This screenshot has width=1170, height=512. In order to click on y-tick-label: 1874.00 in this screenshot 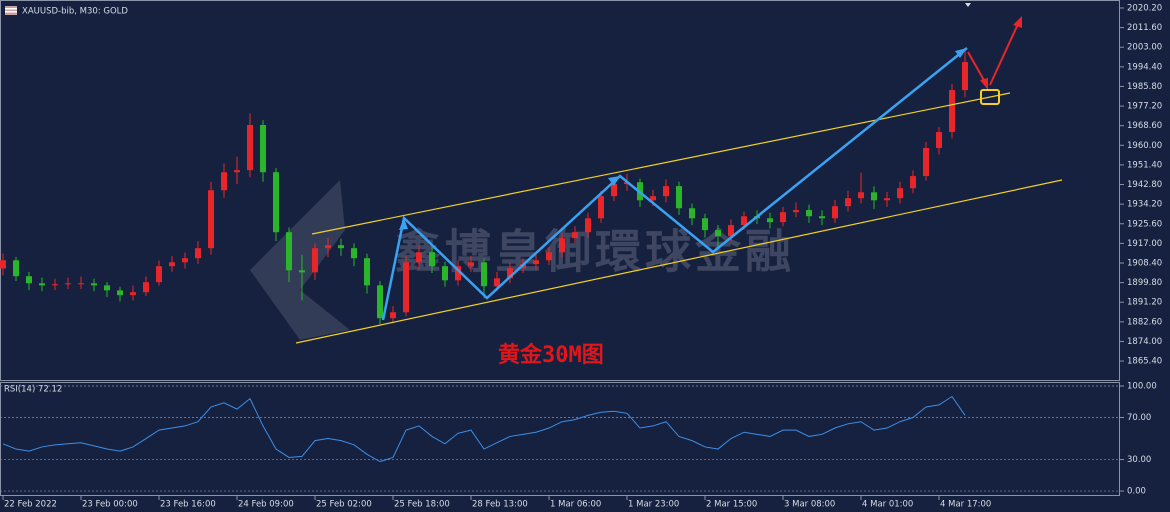, I will do `click(1144, 342)`.